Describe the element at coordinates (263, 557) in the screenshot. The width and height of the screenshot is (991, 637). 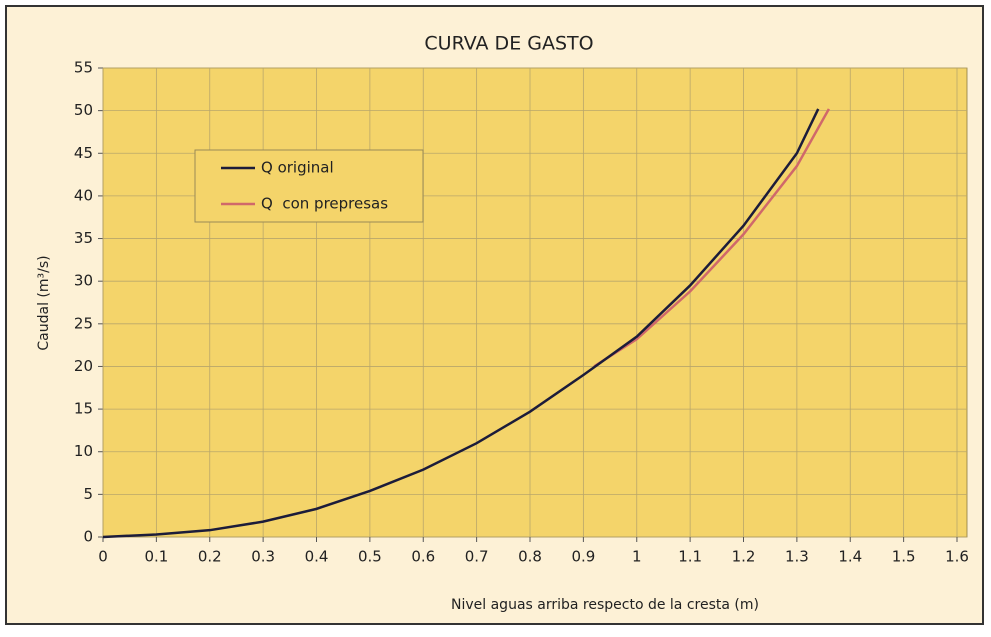
I see `x-tick-label: 0.3` at that location.